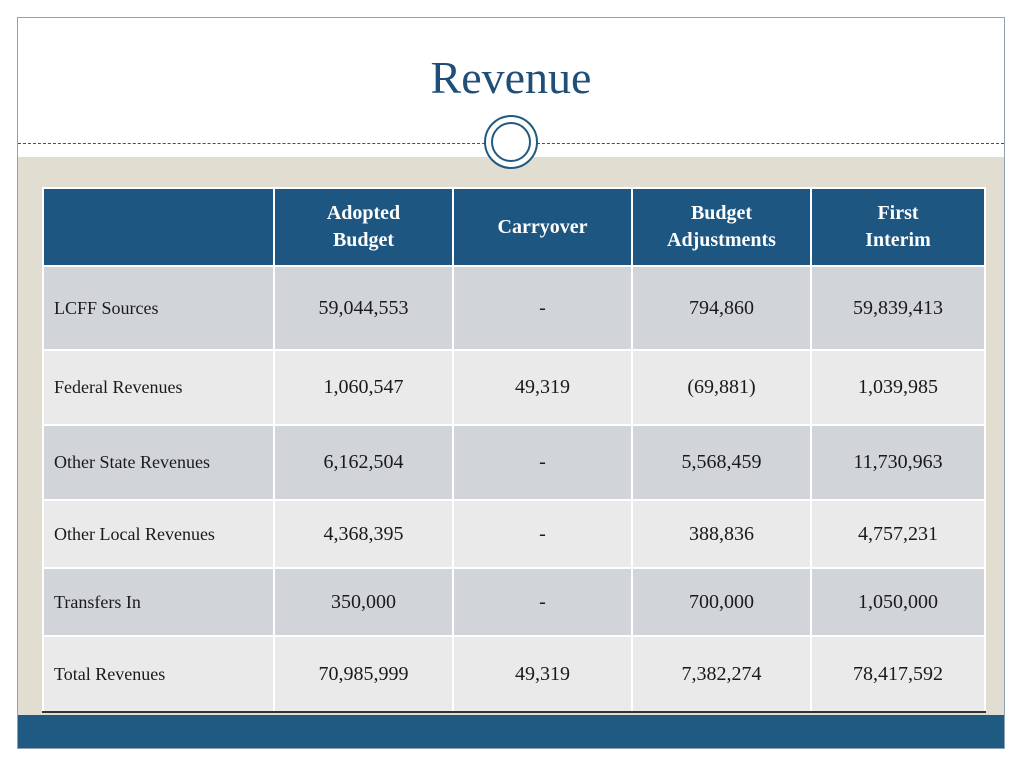 Image resolution: width=1024 pixels, height=768 pixels. Describe the element at coordinates (898, 602) in the screenshot. I see `cell-interim: 1,050,000` at that location.